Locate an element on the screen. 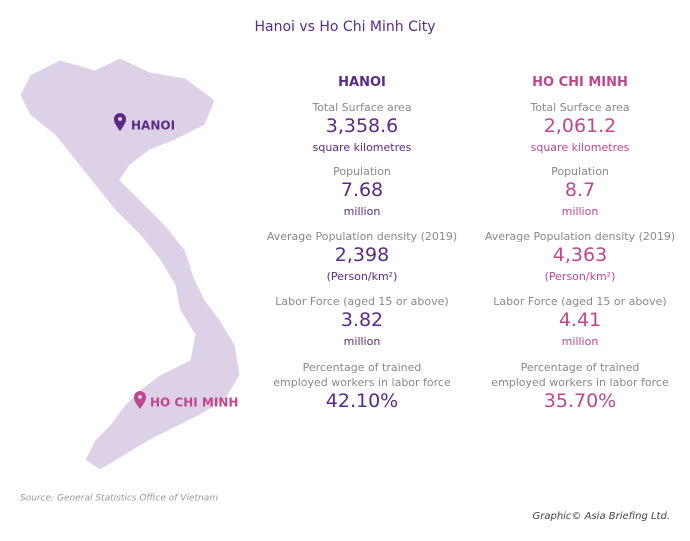 The height and width of the screenshot is (541, 690). column-heading: HO CHI MINH is located at coordinates (580, 82).